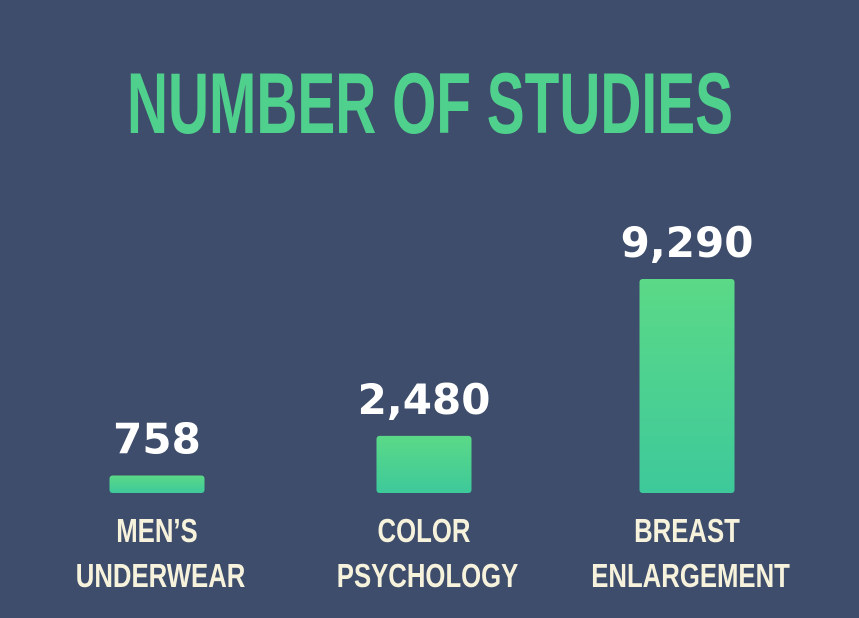 Image resolution: width=859 pixels, height=618 pixels. Describe the element at coordinates (687, 242) in the screenshot. I see `value-label: 9,290` at that location.